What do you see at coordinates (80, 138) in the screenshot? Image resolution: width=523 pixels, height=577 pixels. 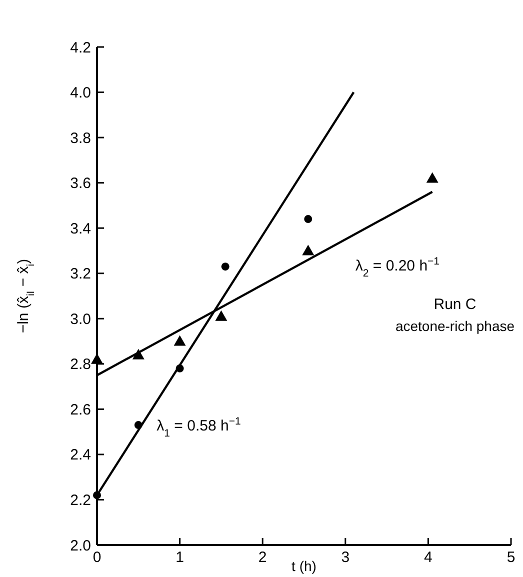 I see `y-tick-label: 3.8` at bounding box center [80, 138].